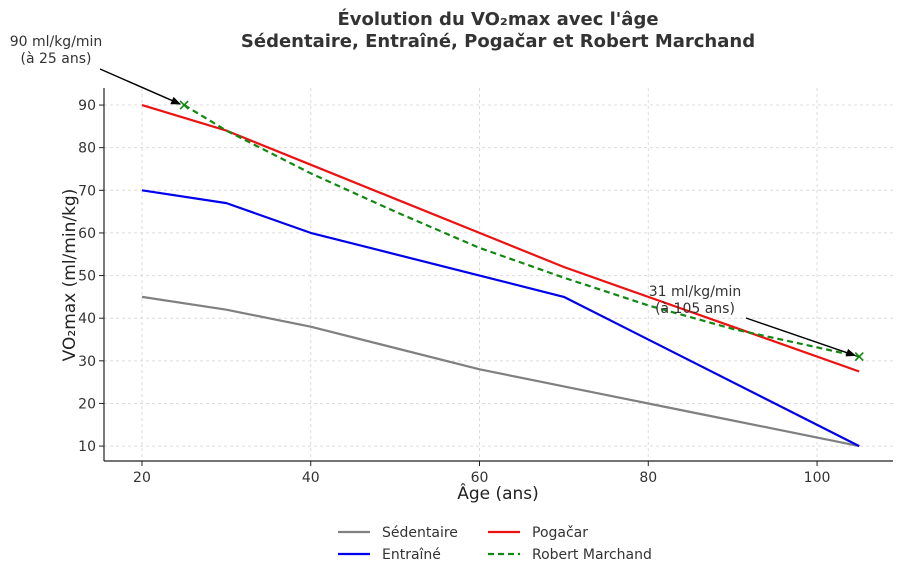 The height and width of the screenshot is (580, 900). I want to click on y-tick-label: 70, so click(87, 191).